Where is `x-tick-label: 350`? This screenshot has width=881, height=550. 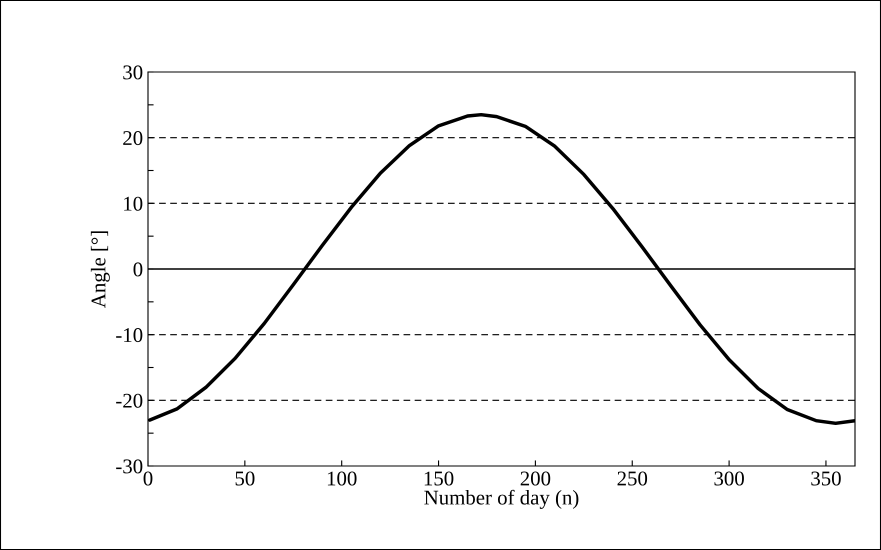
x-tick-label: 350 is located at coordinates (826, 478).